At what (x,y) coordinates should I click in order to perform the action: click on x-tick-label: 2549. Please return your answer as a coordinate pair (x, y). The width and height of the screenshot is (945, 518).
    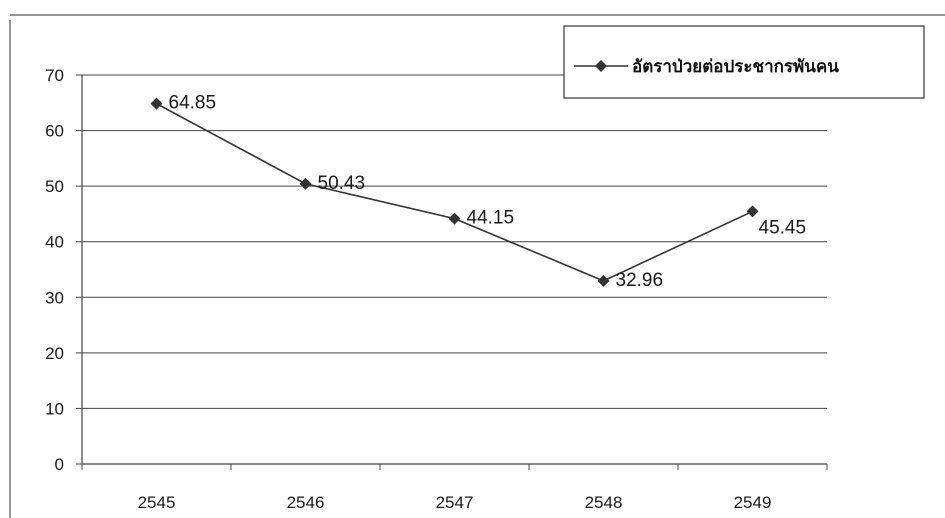
    Looking at the image, I should click on (753, 502).